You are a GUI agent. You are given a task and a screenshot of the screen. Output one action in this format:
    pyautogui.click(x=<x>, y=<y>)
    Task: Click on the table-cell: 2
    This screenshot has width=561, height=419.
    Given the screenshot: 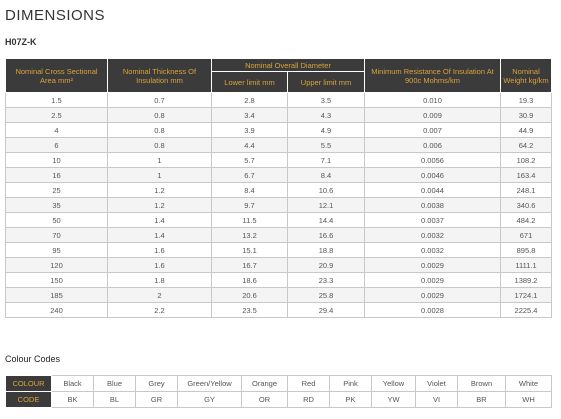 What is the action you would take?
    pyautogui.click(x=159, y=295)
    